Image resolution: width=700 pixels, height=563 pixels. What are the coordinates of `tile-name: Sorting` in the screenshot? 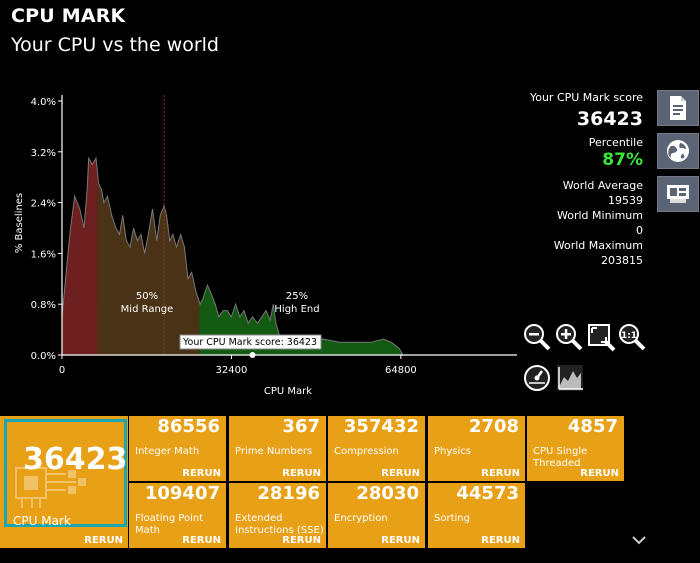 It's located at (452, 518).